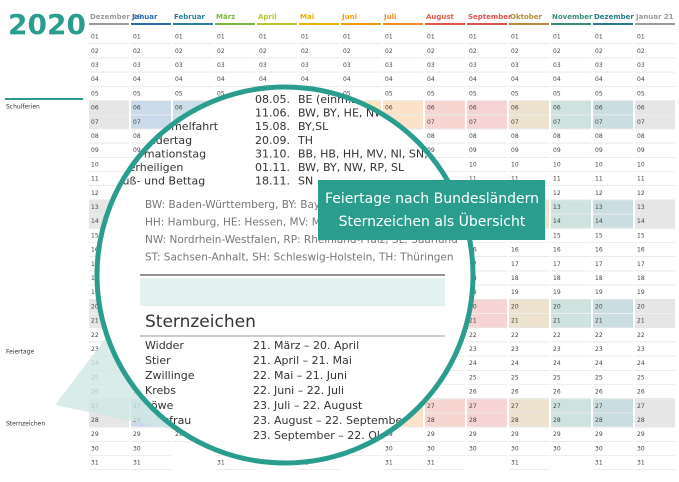 The height and width of the screenshot is (482, 679). What do you see at coordinates (473, 420) in the screenshot?
I see `day-number: 28` at bounding box center [473, 420].